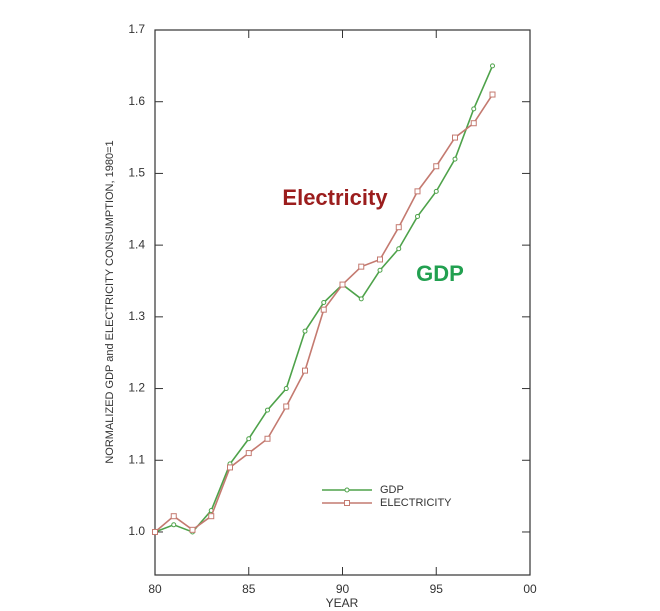  I want to click on x-axis-label: YEAR, so click(342, 603).